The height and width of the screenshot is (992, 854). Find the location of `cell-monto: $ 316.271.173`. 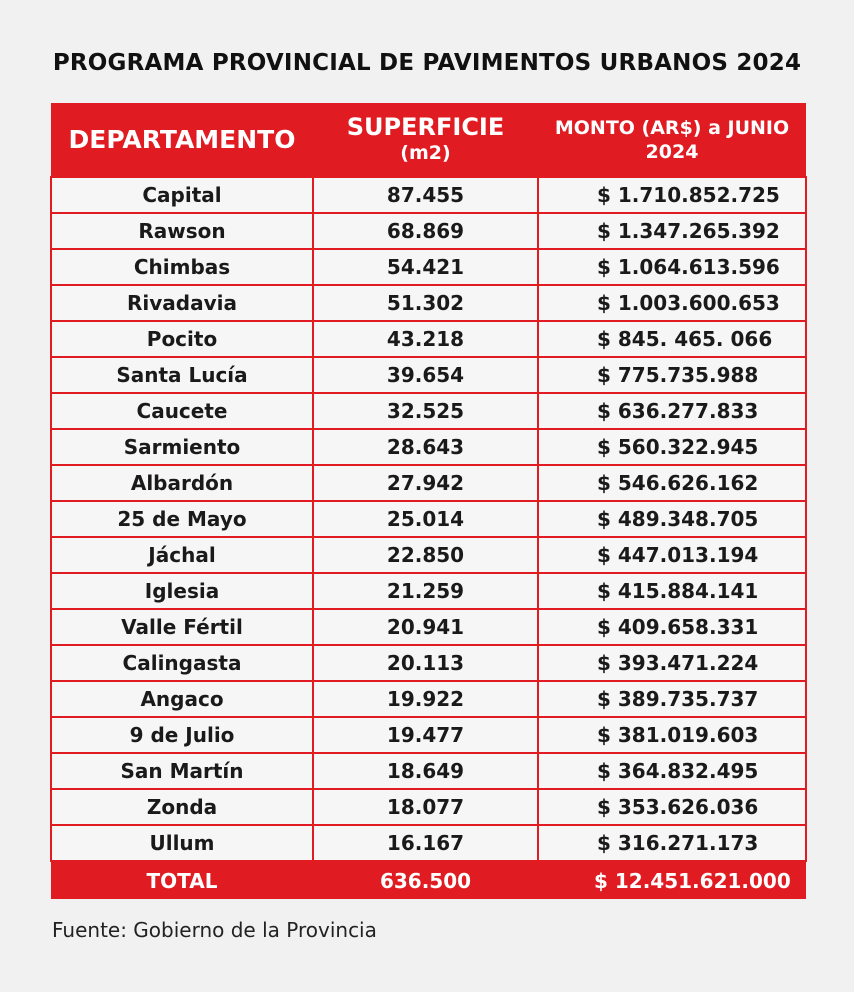

cell-monto: $ 316.271.173 is located at coordinates (672, 843).